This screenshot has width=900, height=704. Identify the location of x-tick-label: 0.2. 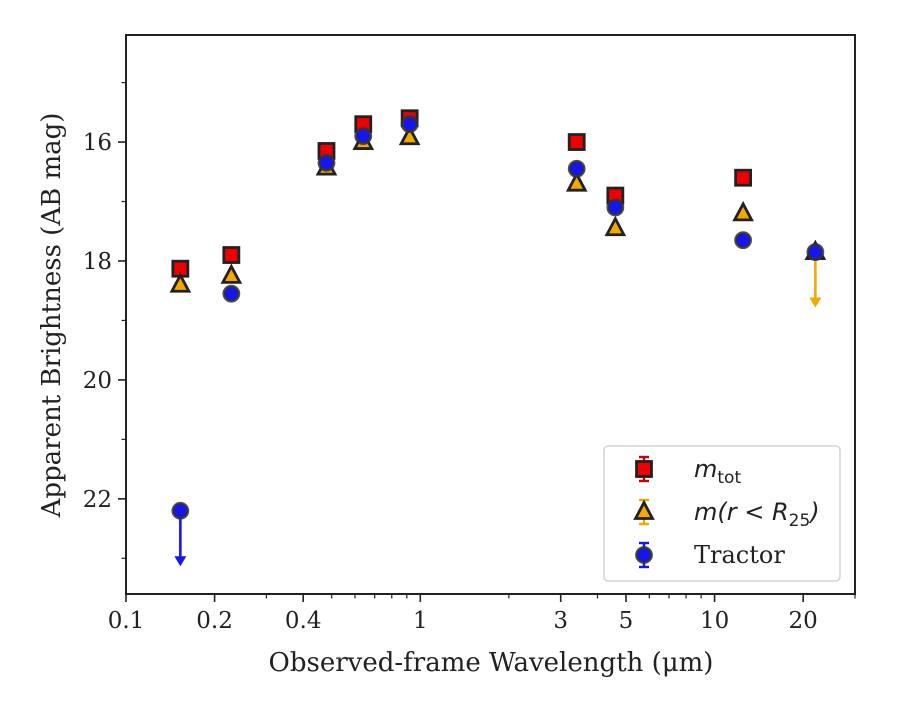
(214, 621).